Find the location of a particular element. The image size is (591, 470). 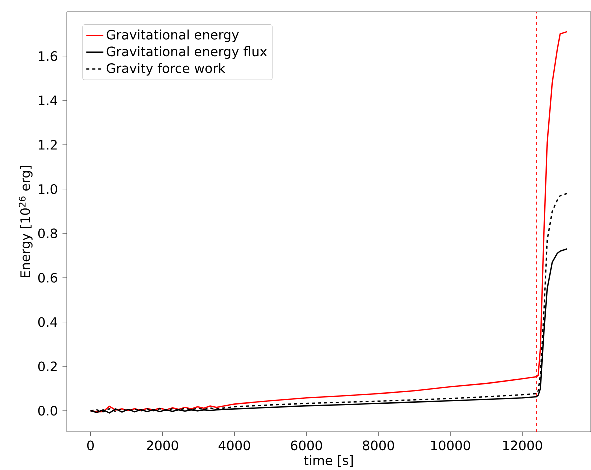

x-tick-label: 0 is located at coordinates (90, 445).